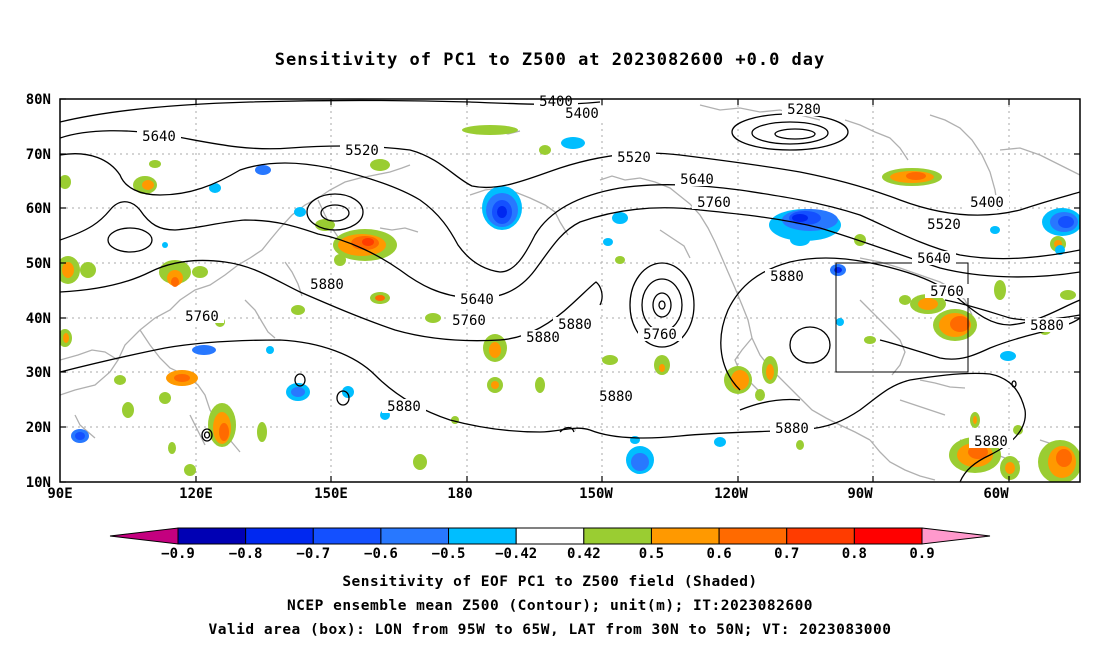  What do you see at coordinates (381, 554) in the screenshot?
I see `colorbar-label: −0.6` at bounding box center [381, 554].